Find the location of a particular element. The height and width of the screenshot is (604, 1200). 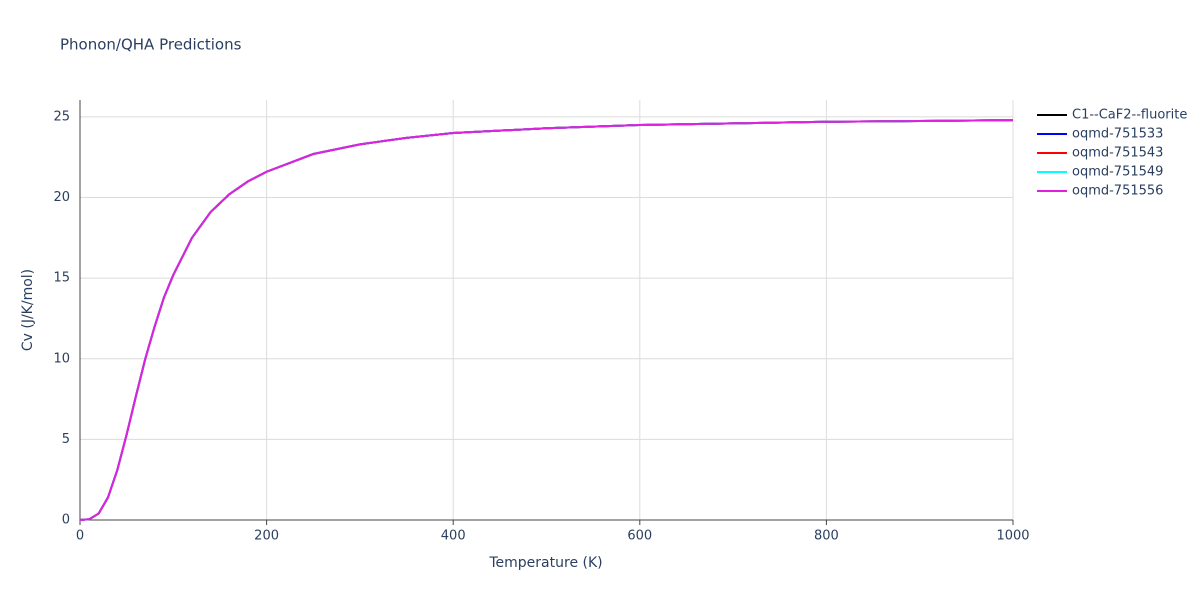

y-tick-label: 5 is located at coordinates (66, 439).